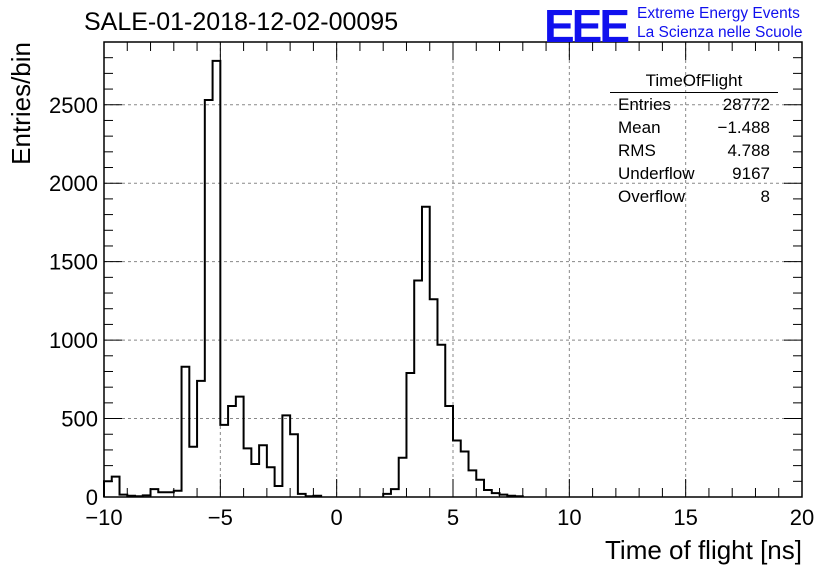  What do you see at coordinates (637, 150) in the screenshot?
I see `stats-label: RMS` at bounding box center [637, 150].